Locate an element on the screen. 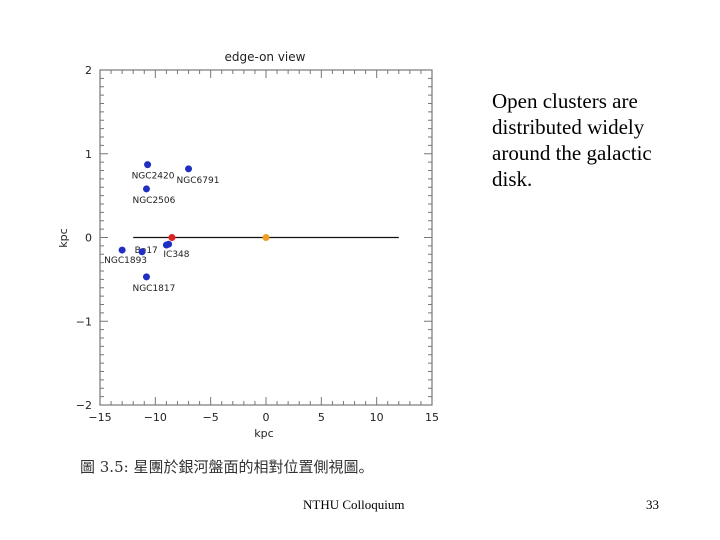  y-tick-label: −2 is located at coordinates (84, 405).